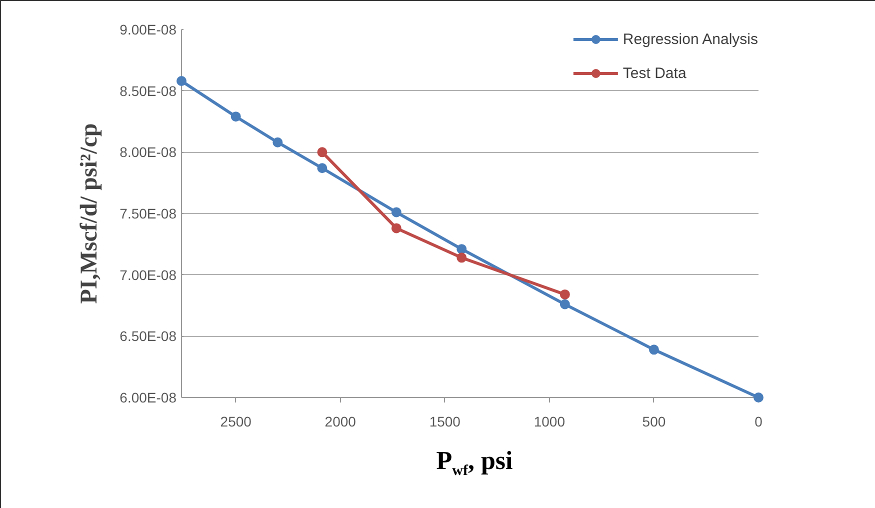  What do you see at coordinates (236, 422) in the screenshot?
I see `x-tick-label: 2500` at bounding box center [236, 422].